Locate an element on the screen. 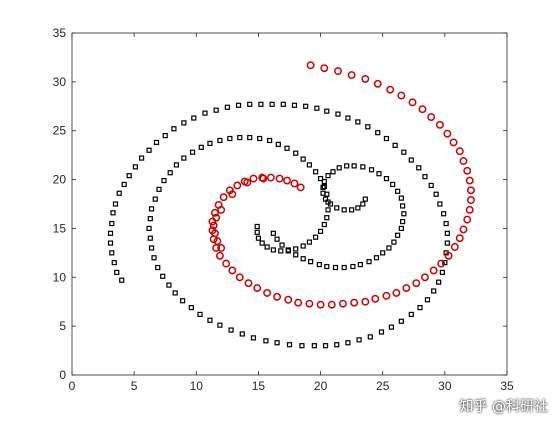 This screenshot has width=560, height=425. y-tick-label: 15 is located at coordinates (60, 228).